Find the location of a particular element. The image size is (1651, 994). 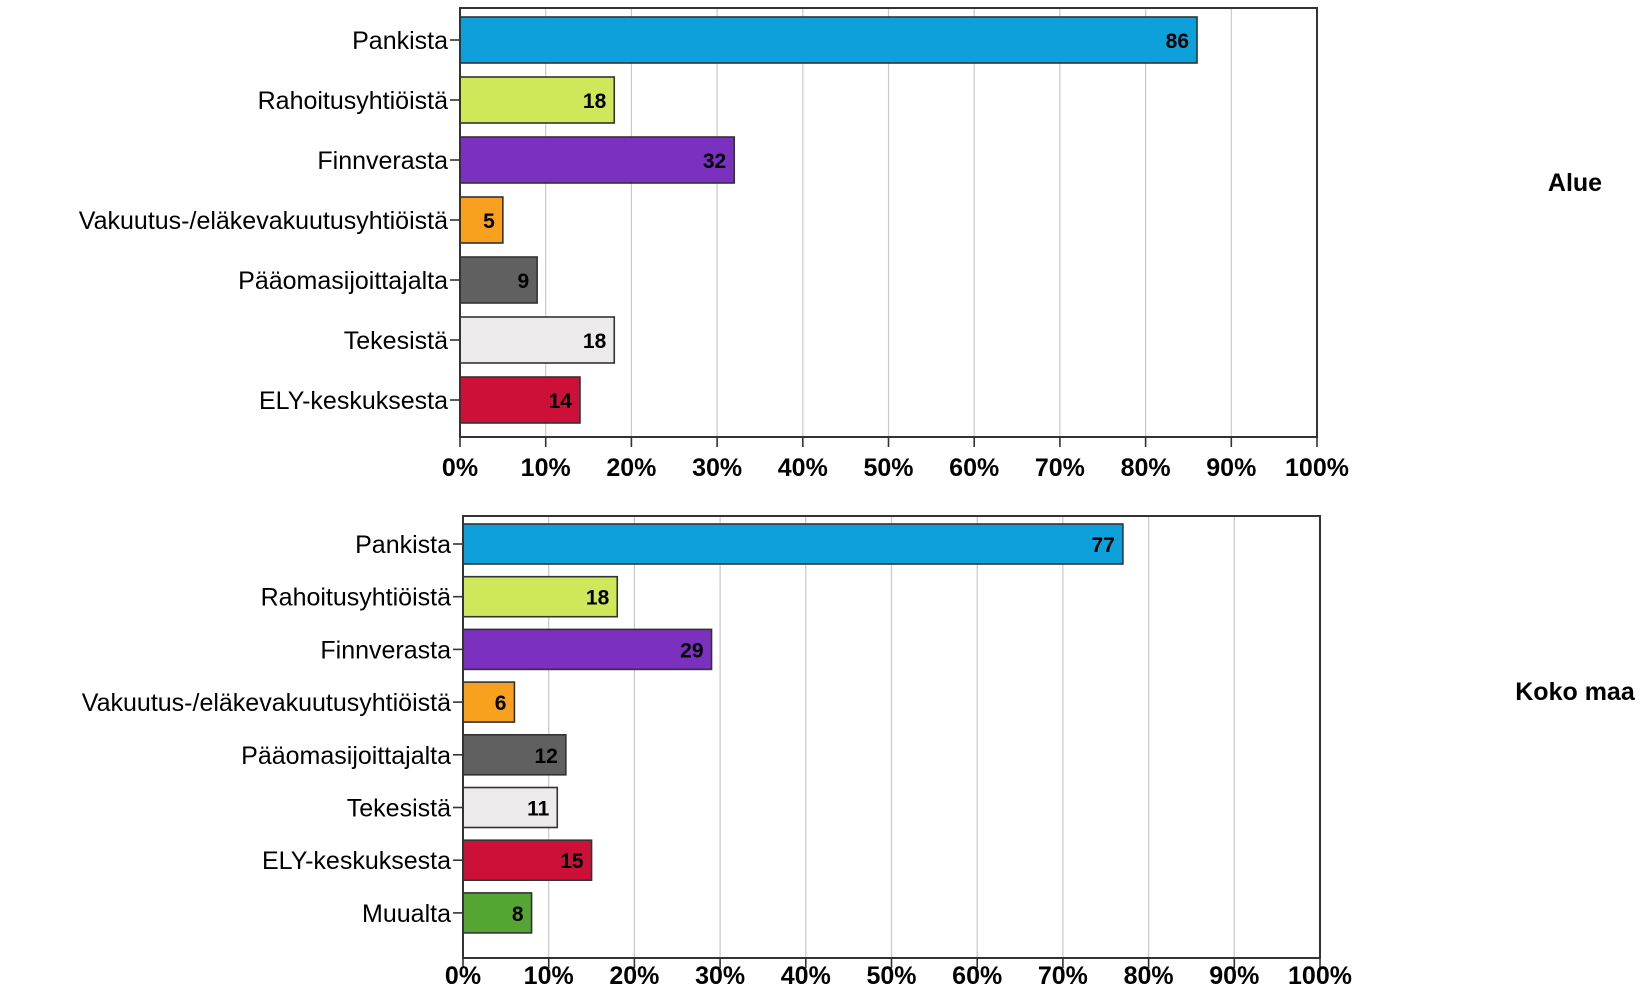

data-label: 6 is located at coordinates (501, 703).